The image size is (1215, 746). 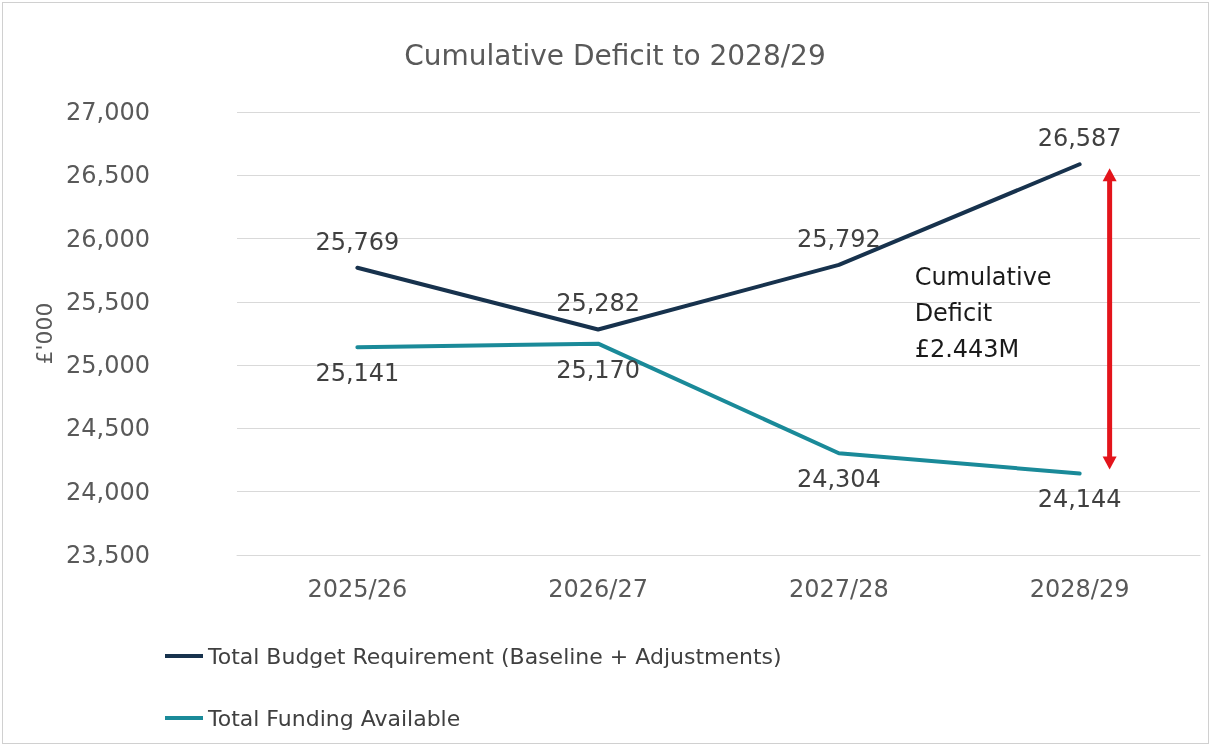 What do you see at coordinates (1079, 589) in the screenshot?
I see `x-tick-label: 2028/29` at bounding box center [1079, 589].